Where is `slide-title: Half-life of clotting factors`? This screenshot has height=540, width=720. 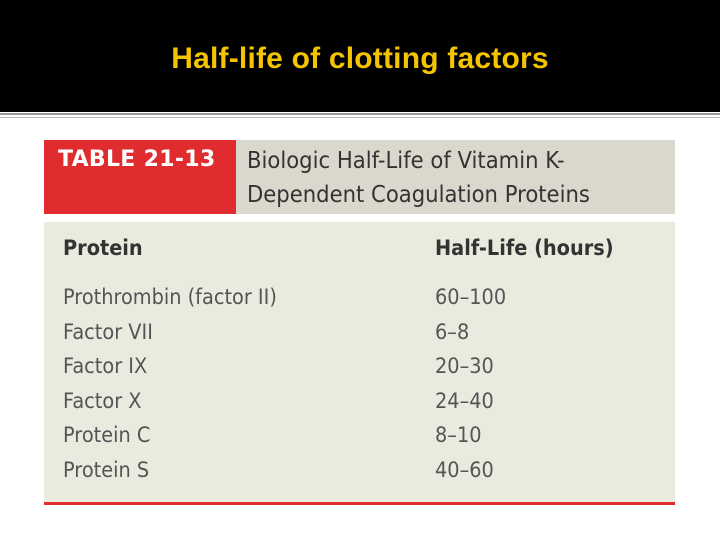
slide-title: Half-life of clotting factors is located at coordinates (360, 58).